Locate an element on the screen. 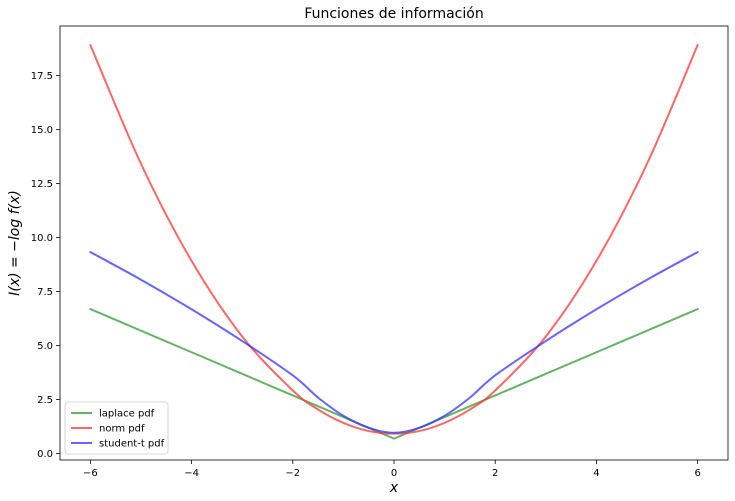  x-tick-label: 0 is located at coordinates (394, 473).